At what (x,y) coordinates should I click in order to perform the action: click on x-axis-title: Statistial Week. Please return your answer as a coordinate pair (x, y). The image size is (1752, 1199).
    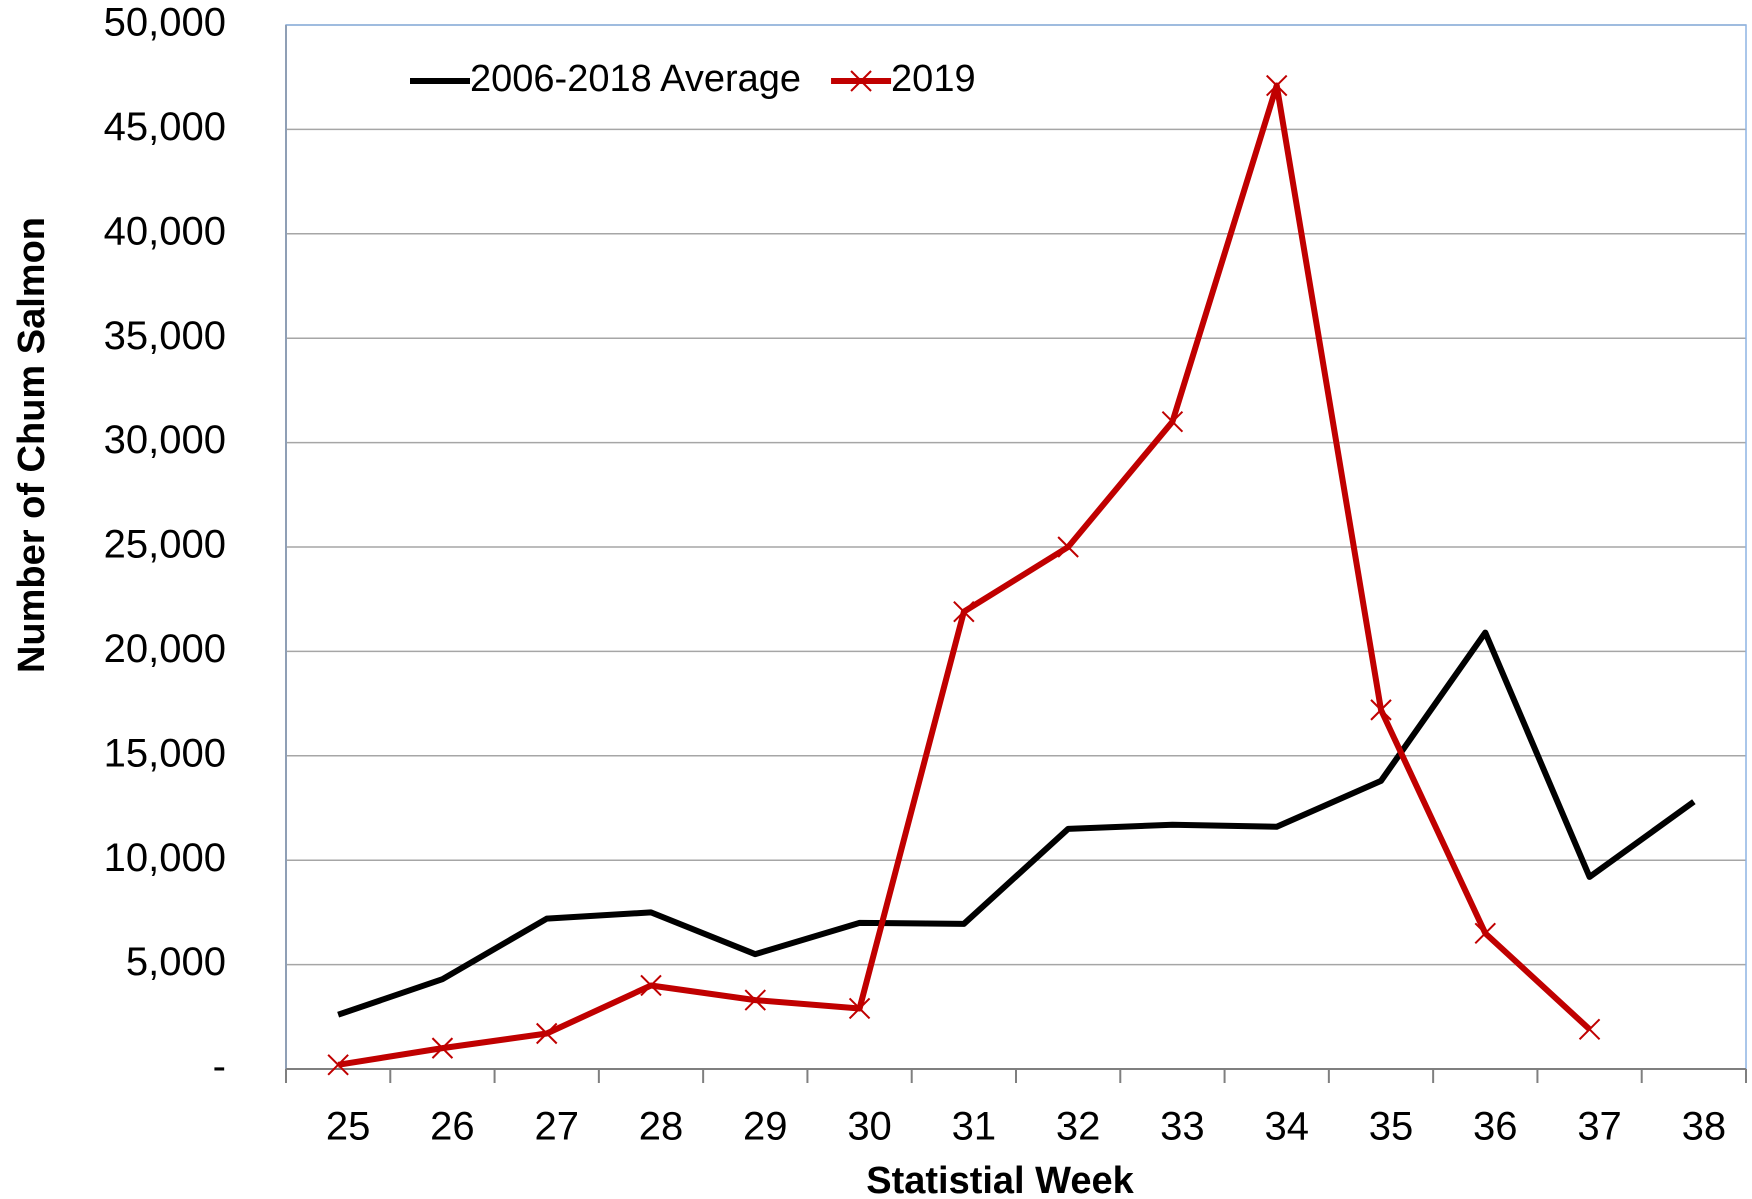
    Looking at the image, I should click on (1000, 1179).